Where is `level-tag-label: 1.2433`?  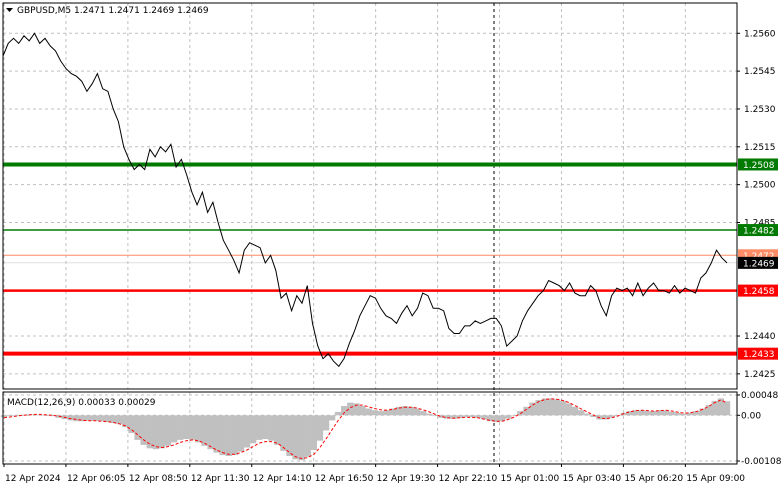
level-tag-label: 1.2433 is located at coordinates (759, 355).